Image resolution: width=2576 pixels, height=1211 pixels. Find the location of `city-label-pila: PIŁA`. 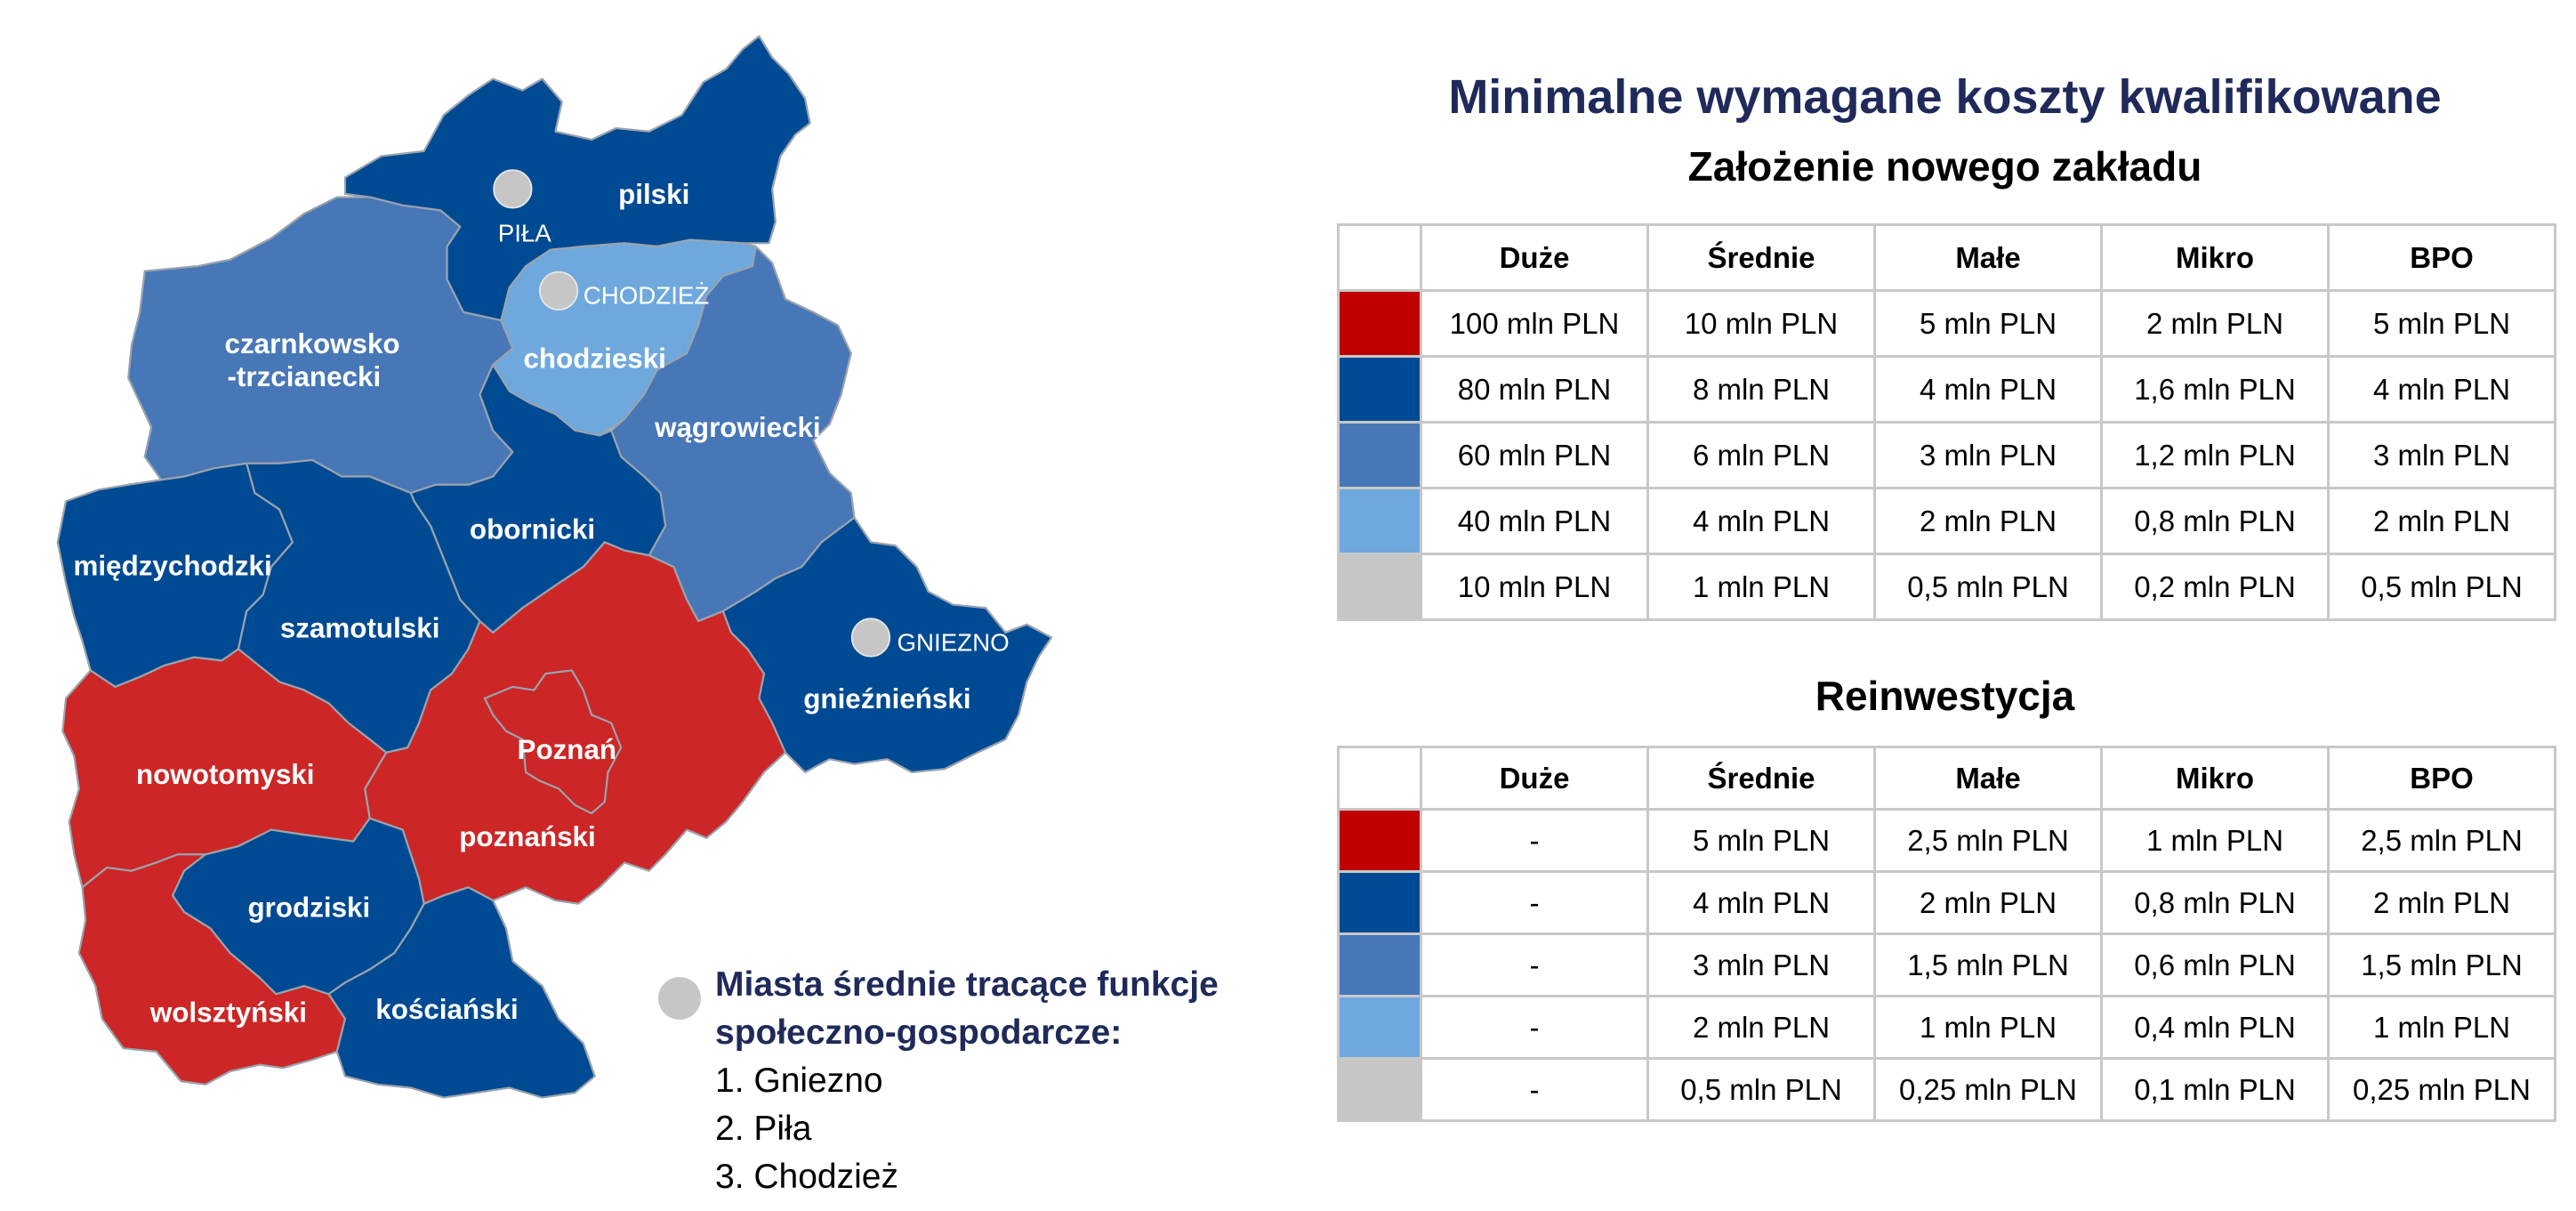

city-label-pila: PIŁA is located at coordinates (525, 233).